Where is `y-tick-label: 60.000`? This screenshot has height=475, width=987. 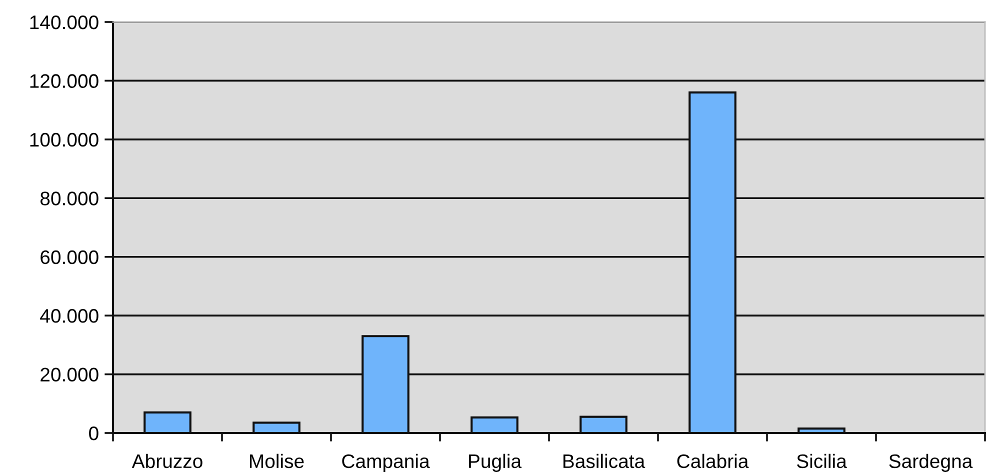 y-tick-label: 60.000 is located at coordinates (69, 257).